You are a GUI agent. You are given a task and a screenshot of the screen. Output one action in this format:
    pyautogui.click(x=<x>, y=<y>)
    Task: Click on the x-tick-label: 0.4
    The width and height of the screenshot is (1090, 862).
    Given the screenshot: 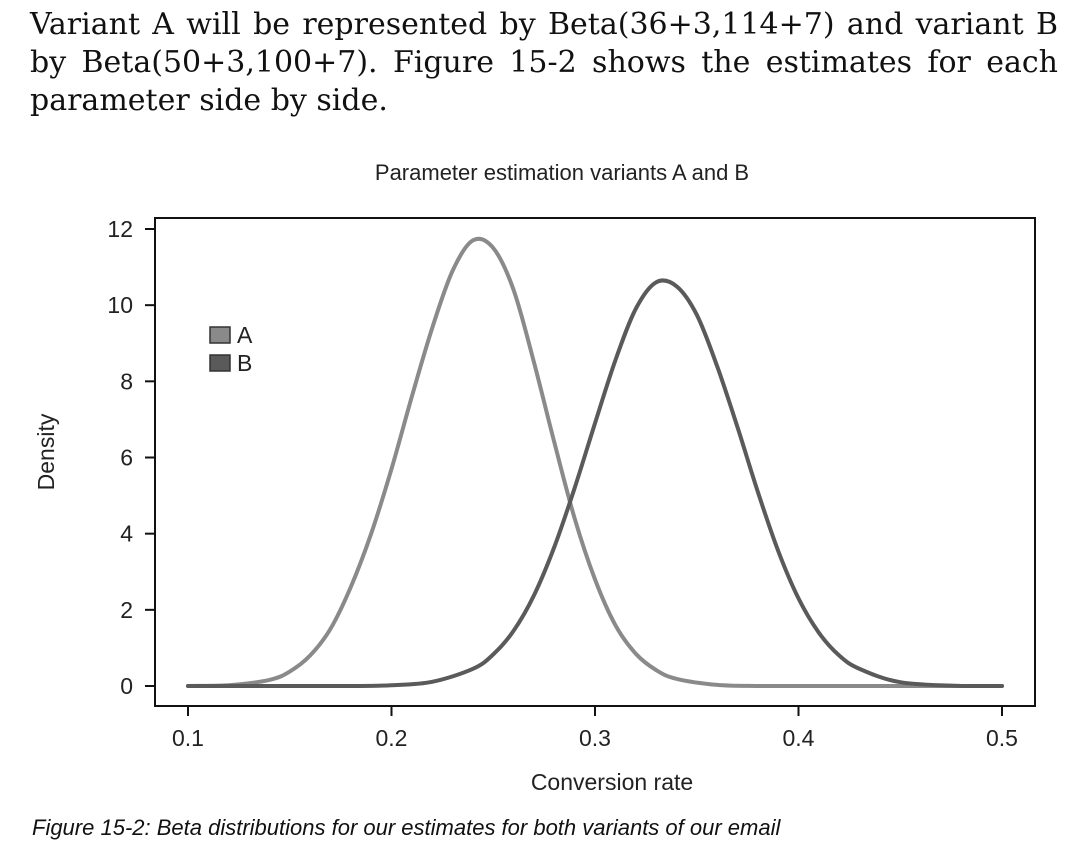 What is the action you would take?
    pyautogui.click(x=799, y=738)
    